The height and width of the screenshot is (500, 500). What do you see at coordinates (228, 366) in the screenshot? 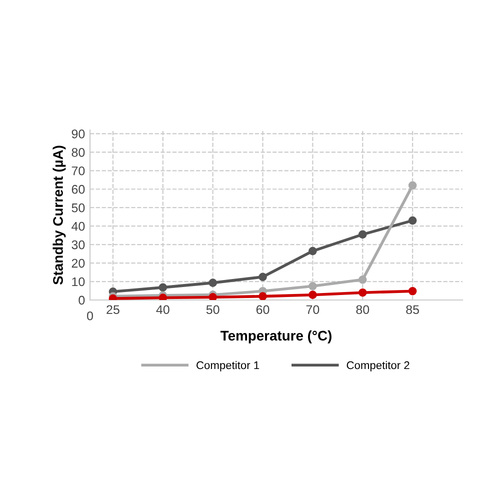
I see `legend-label: Competitor 1` at bounding box center [228, 366].